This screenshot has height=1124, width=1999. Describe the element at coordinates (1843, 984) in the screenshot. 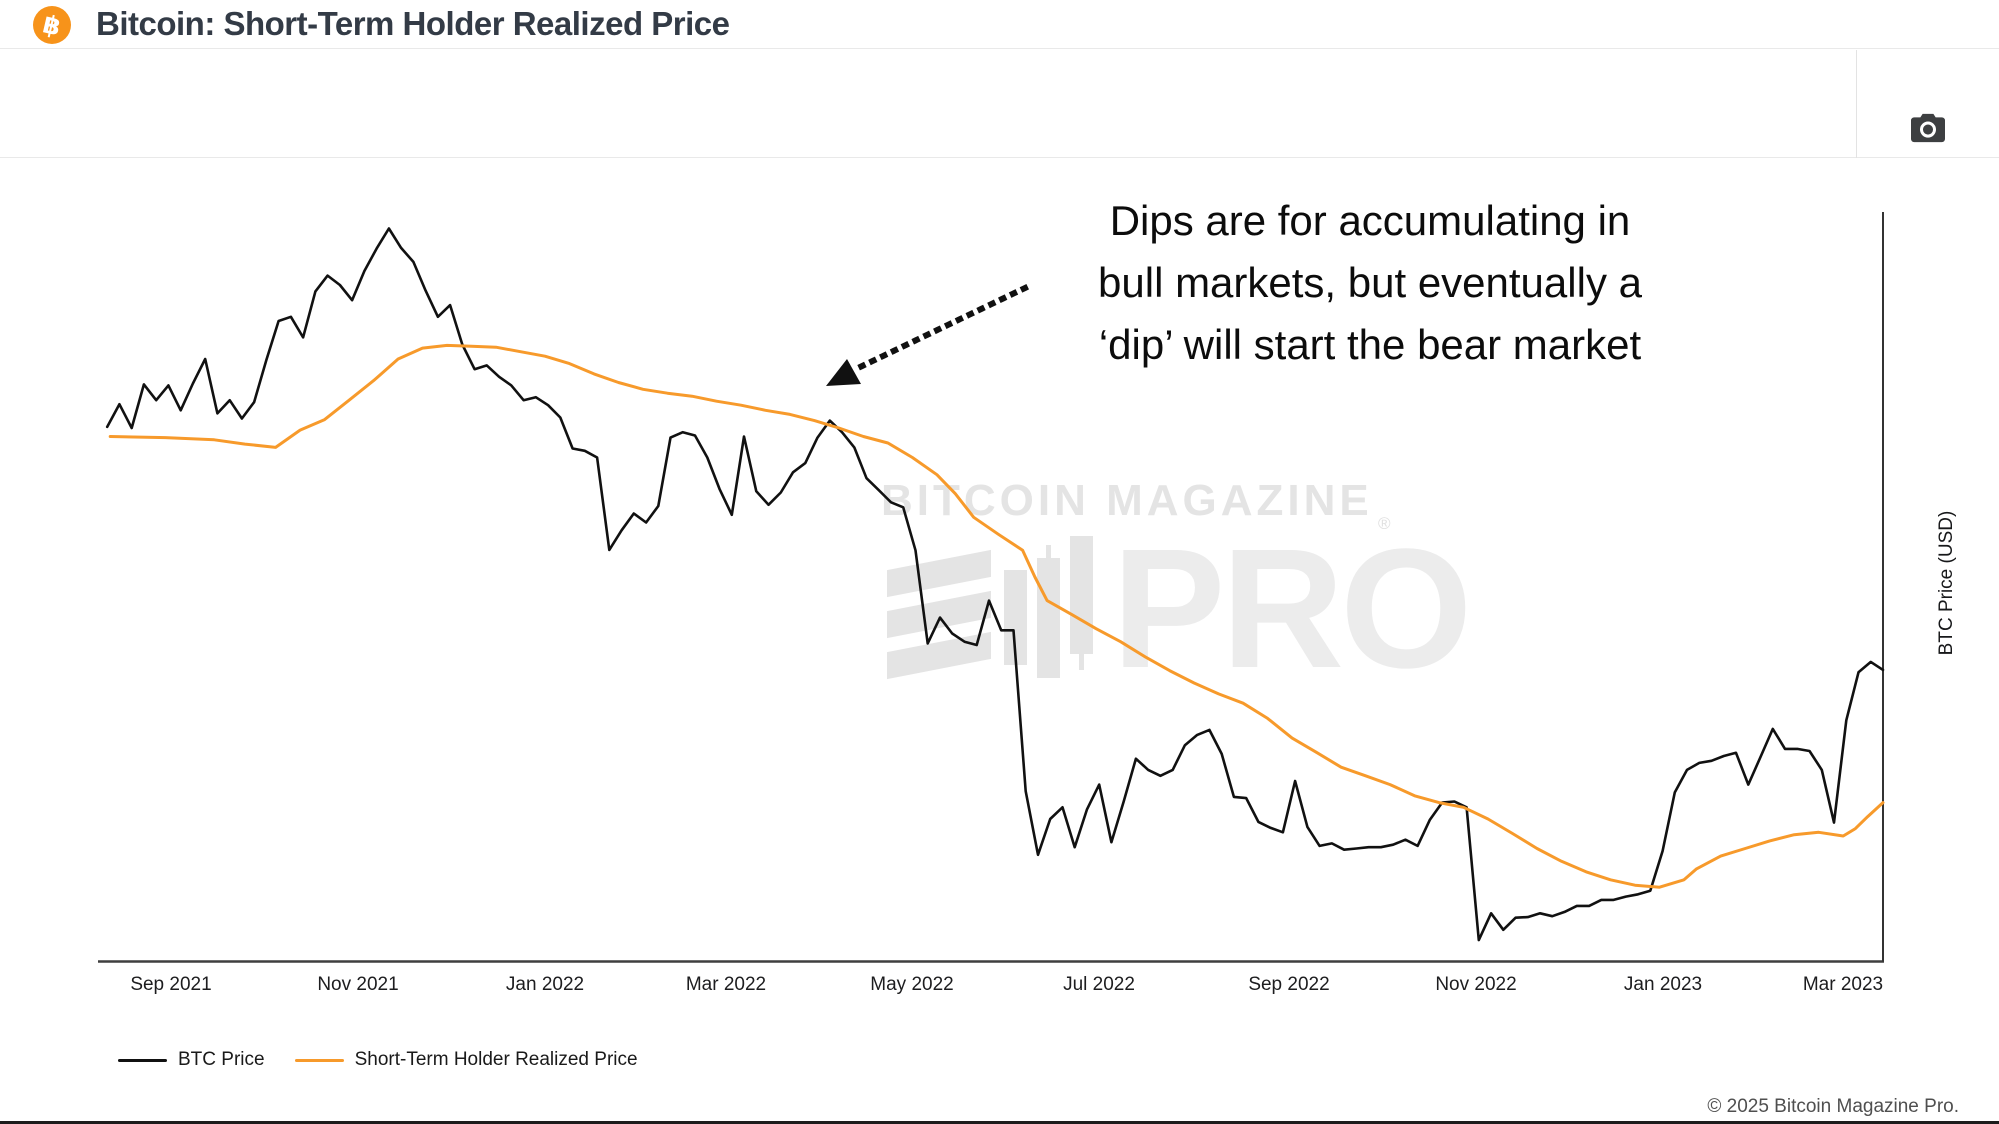

I see `x-tick-label: Mar 2023` at that location.